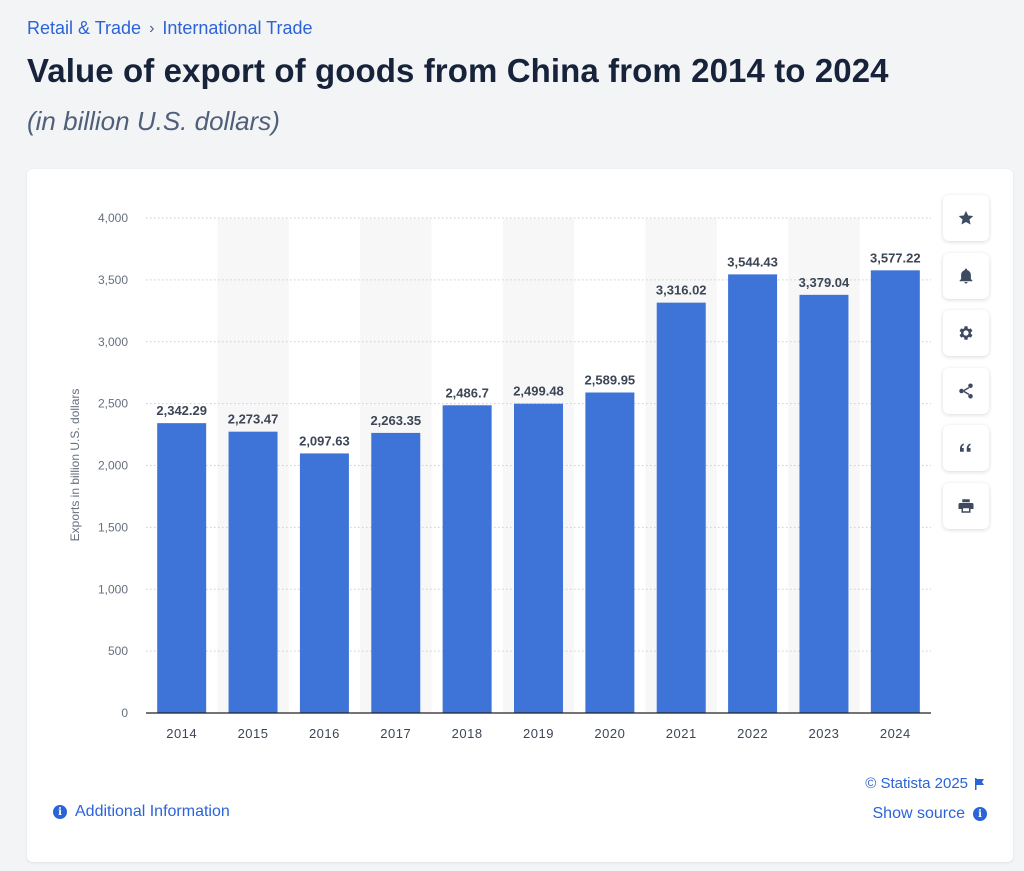  I want to click on bar-value-label: 2,273.47, so click(253, 419).